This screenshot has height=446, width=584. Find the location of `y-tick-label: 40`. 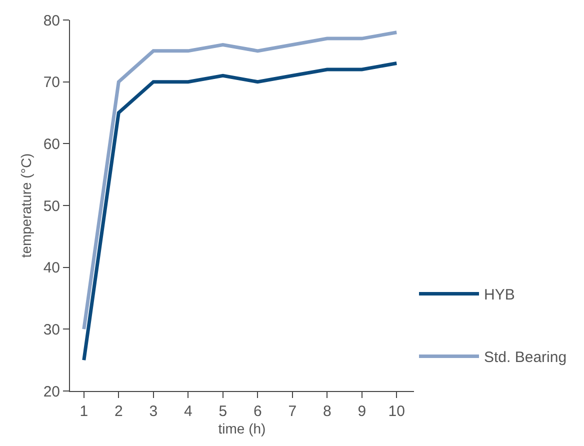

y-tick-label: 40 is located at coordinates (51, 268).